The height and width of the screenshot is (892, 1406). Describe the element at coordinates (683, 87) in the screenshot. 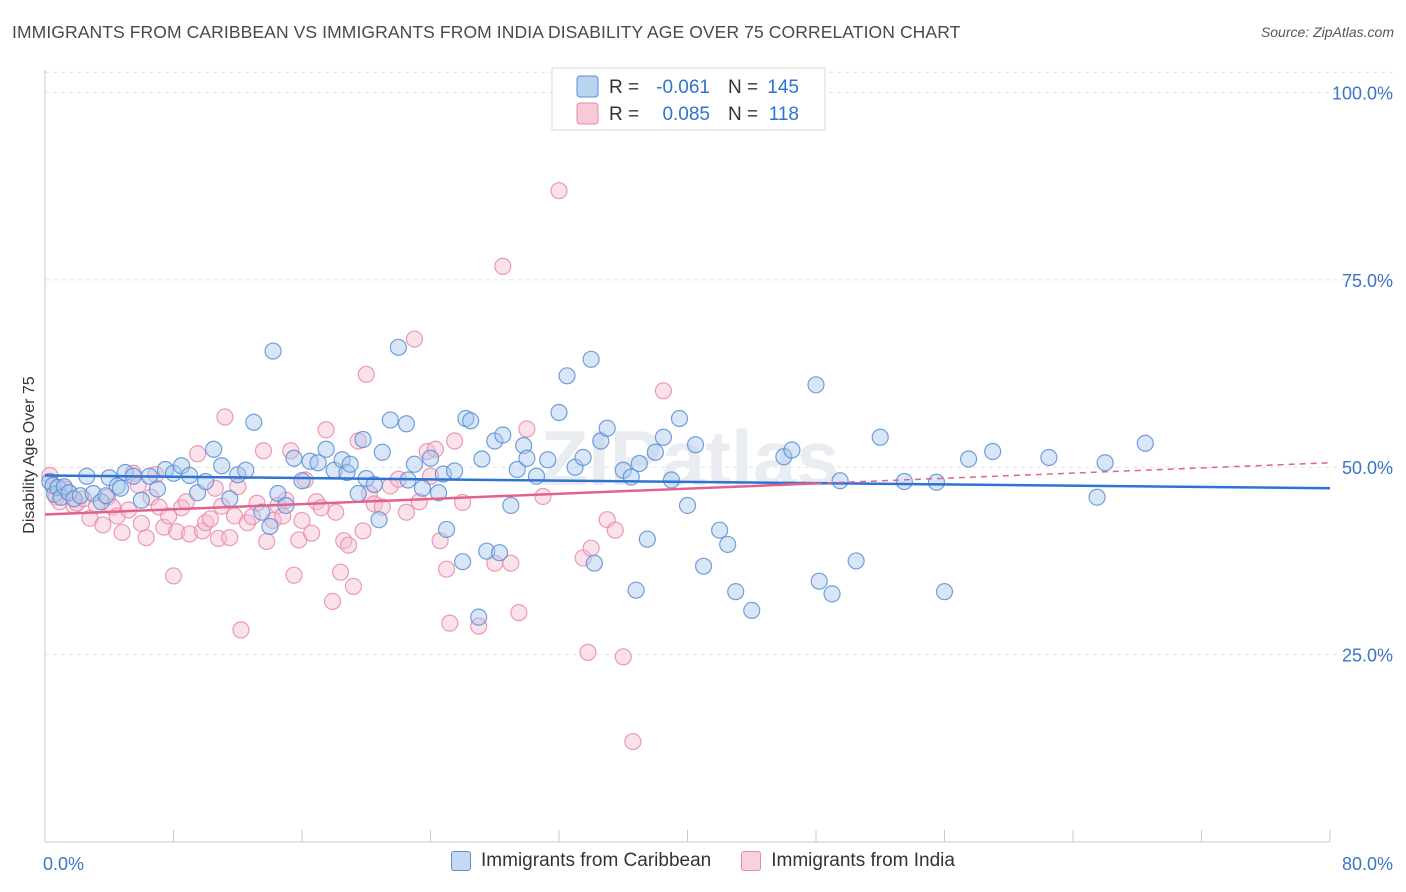

I see `legend-r-value-blue: -0.061` at that location.